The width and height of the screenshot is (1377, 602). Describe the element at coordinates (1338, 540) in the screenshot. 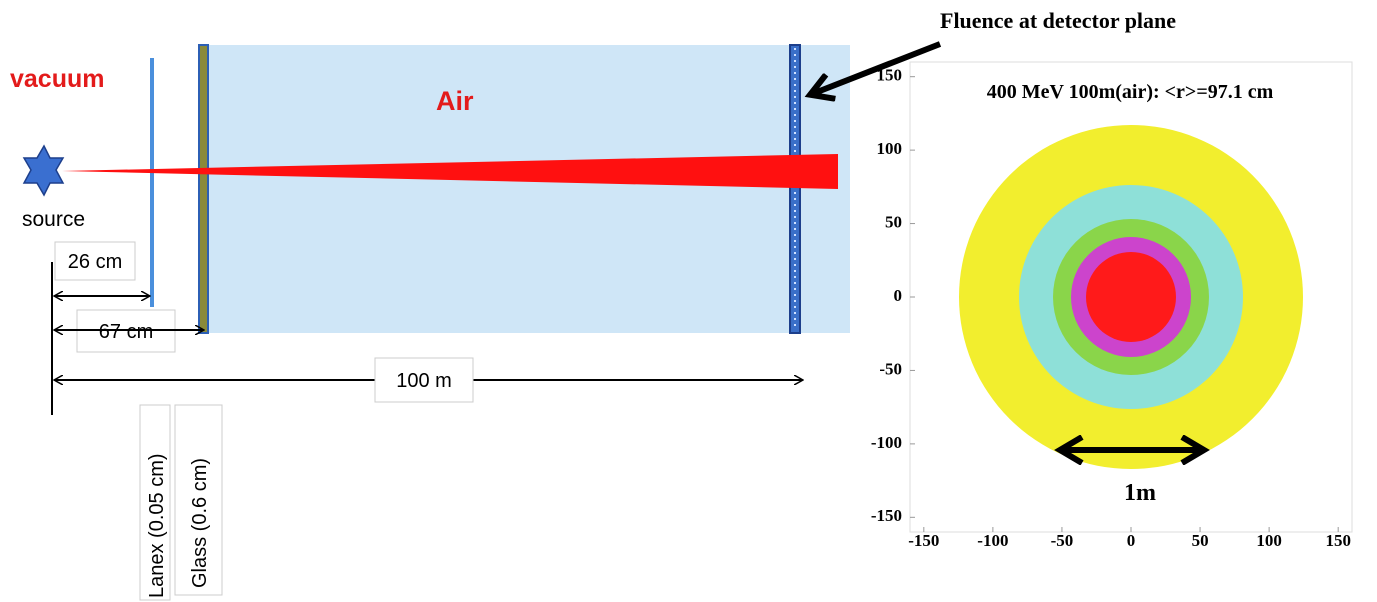

I see `x-tick-label: 150` at that location.